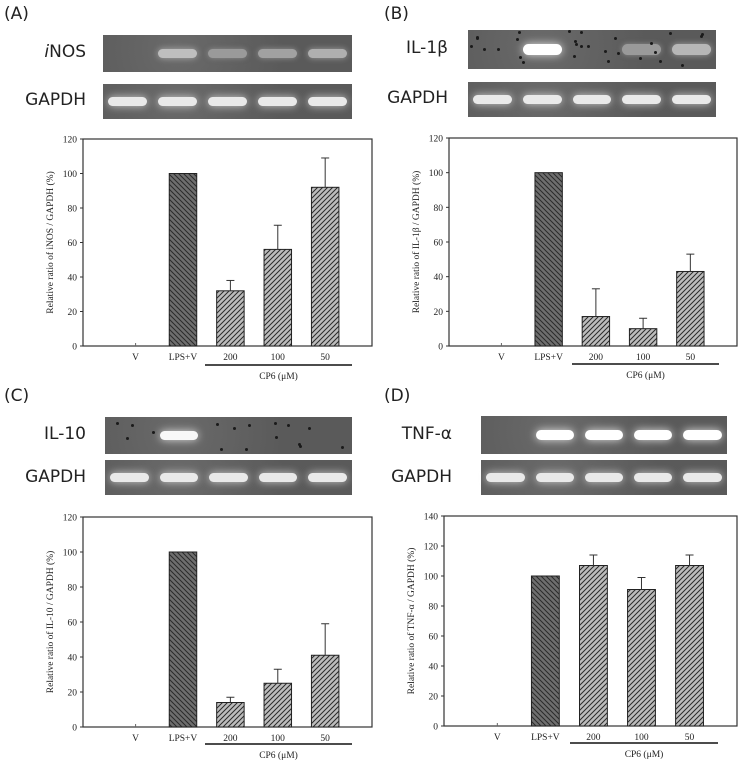 The image size is (743, 767). What do you see at coordinates (439, 244) in the screenshot?
I see `y-tick-label: 60` at bounding box center [439, 244].